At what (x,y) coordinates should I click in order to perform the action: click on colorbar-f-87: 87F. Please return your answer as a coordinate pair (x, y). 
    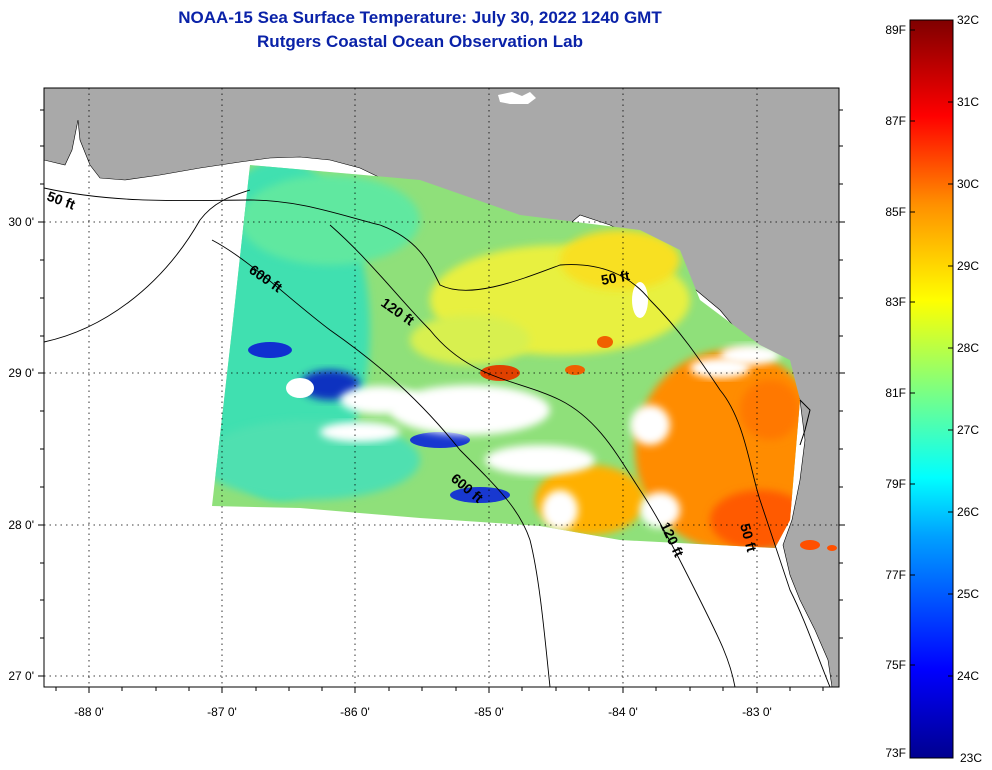
    Looking at the image, I should click on (895, 121).